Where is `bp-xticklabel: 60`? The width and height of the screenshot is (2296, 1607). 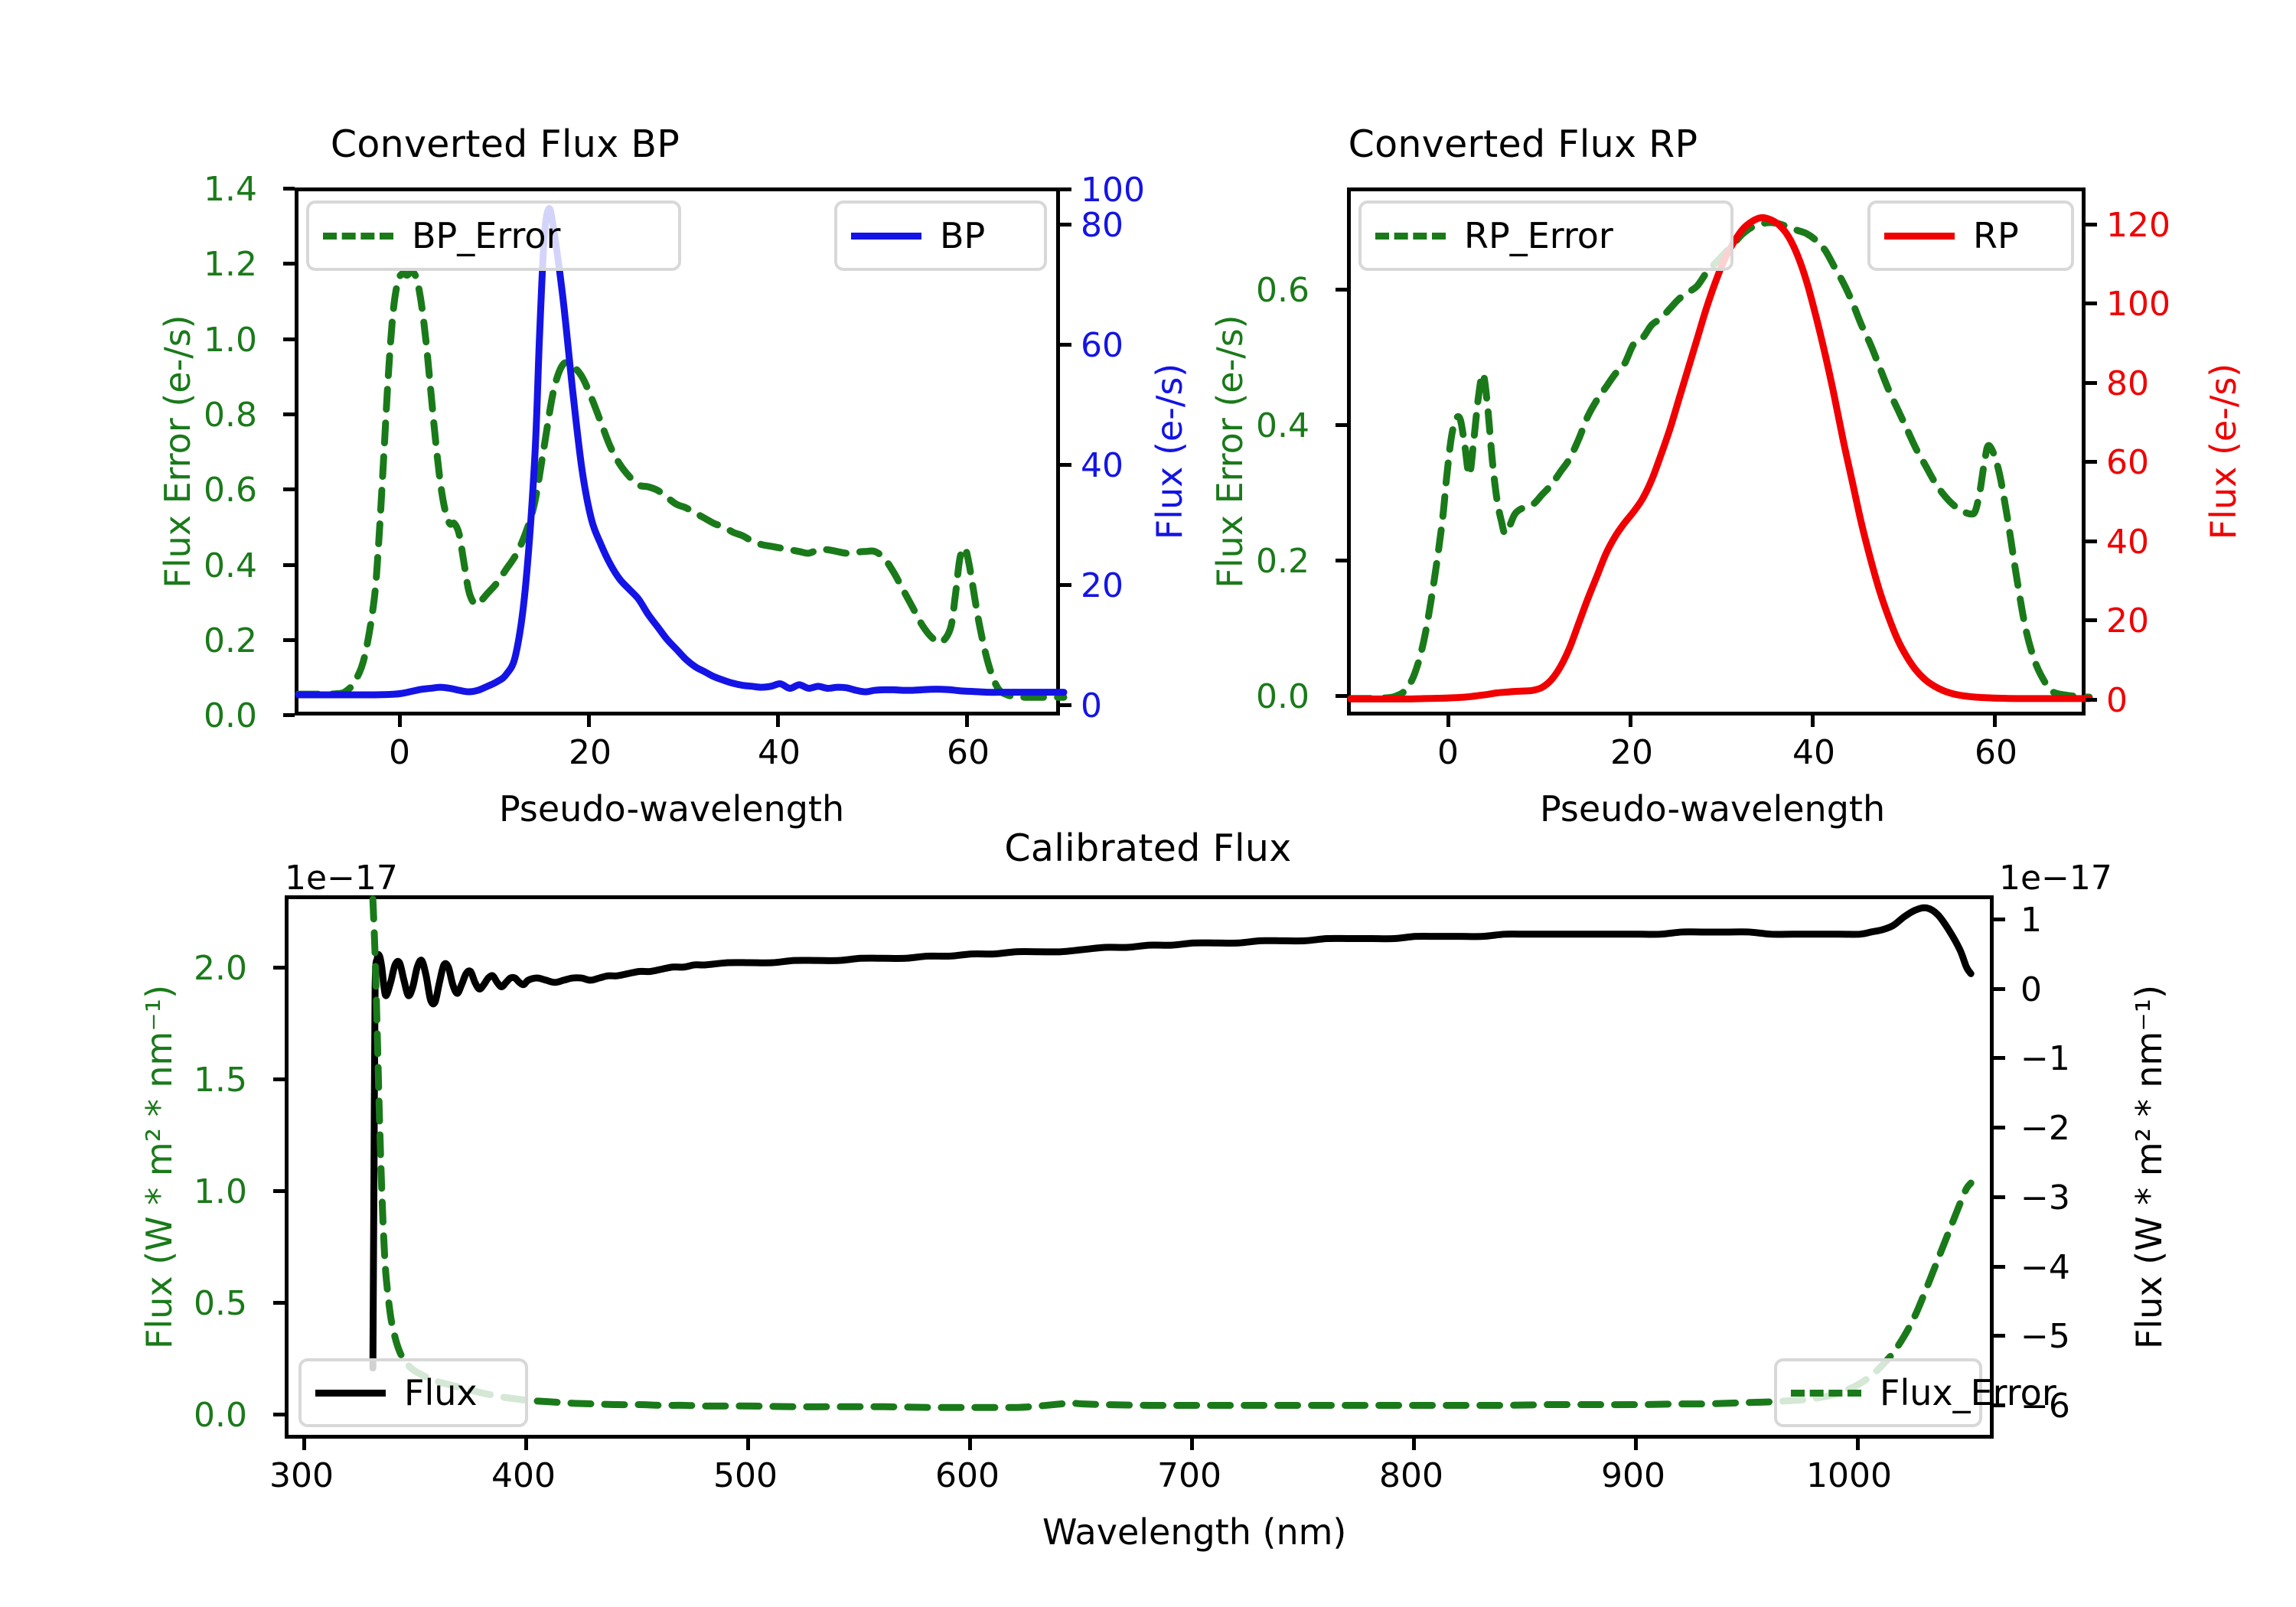
bp-xticklabel: 60 is located at coordinates (968, 753).